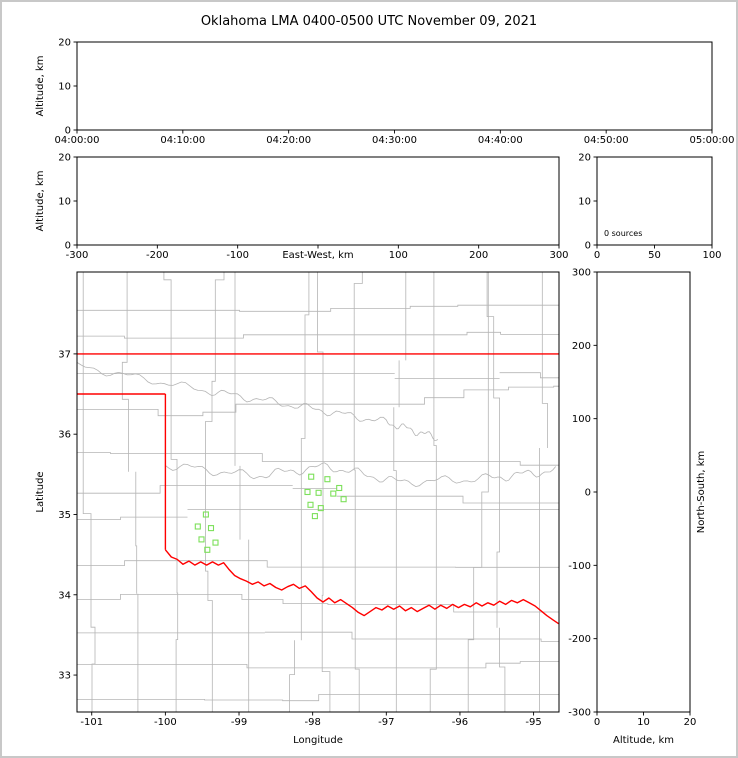 The height and width of the screenshot is (758, 738). Describe the element at coordinates (312, 722) in the screenshot. I see `svg-text: -98` at that location.